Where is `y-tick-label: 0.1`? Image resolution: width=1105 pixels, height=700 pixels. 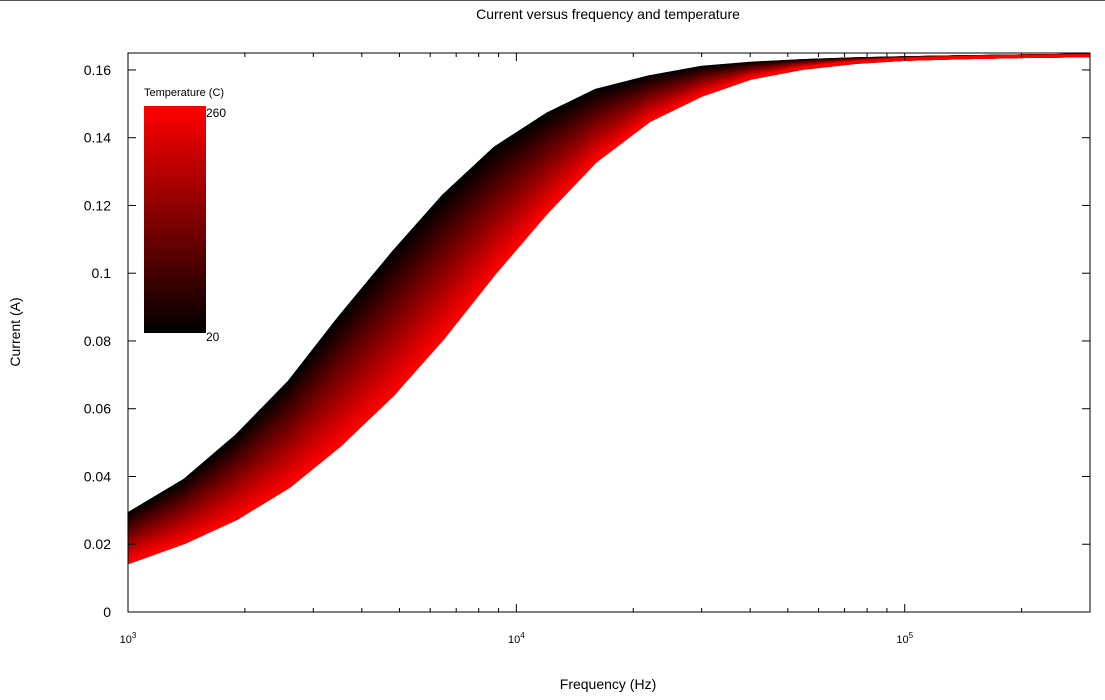
y-tick-label: 0.1 is located at coordinates (102, 273).